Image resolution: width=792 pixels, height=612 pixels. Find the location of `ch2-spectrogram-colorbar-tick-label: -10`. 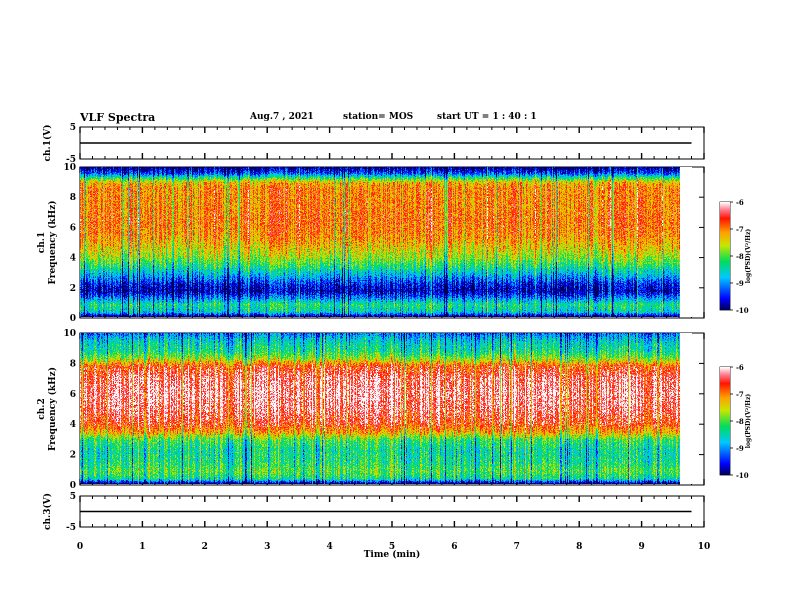

ch2-spectrogram-colorbar-tick-label: -10 is located at coordinates (742, 475).